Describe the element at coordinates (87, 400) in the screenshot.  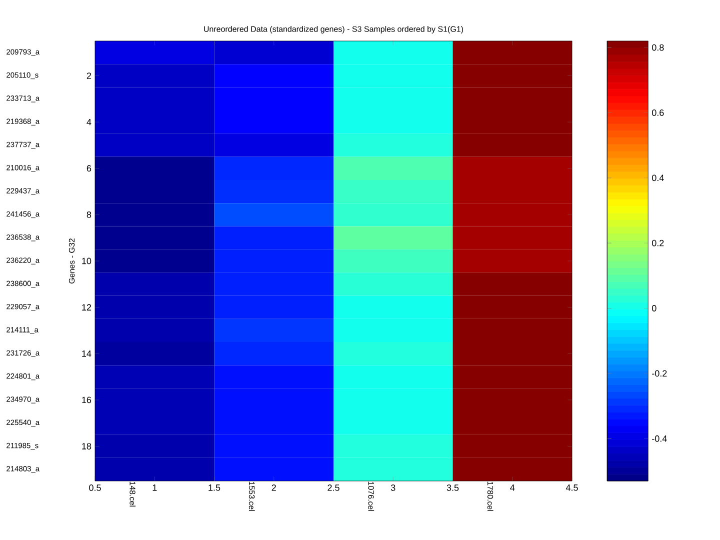
I see `y2-tick-label: 16` at that location.